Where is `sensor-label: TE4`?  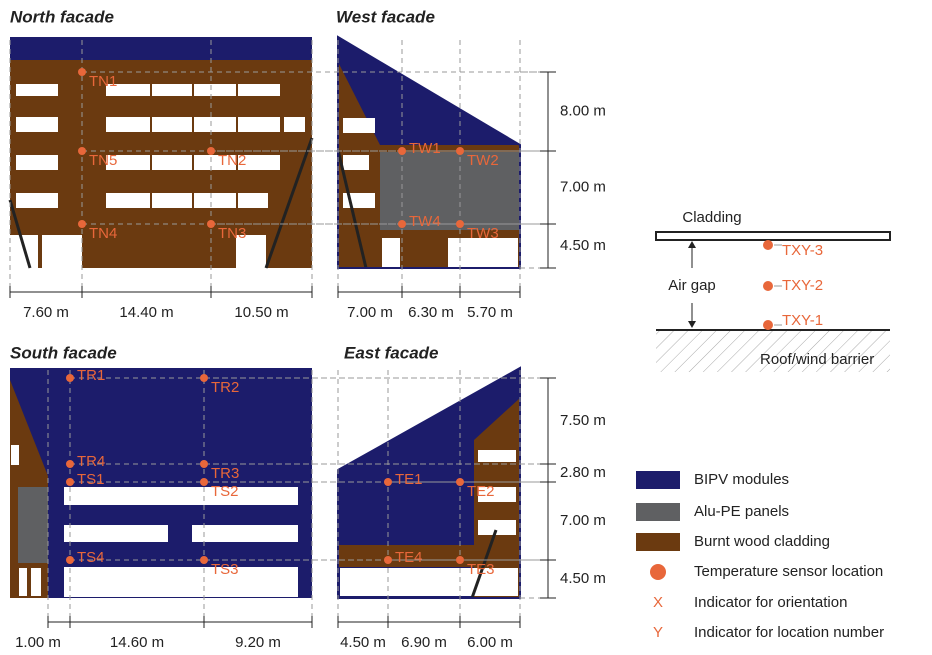 sensor-label: TE4 is located at coordinates (409, 557).